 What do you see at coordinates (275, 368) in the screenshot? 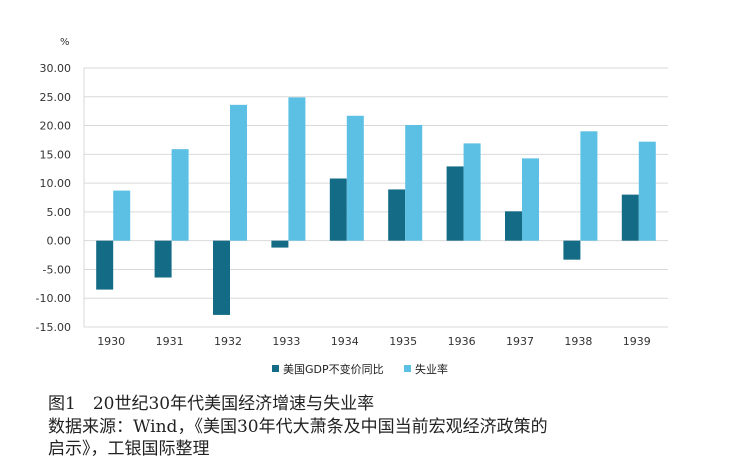
I see `legend-swatch-gdp-growth` at bounding box center [275, 368].